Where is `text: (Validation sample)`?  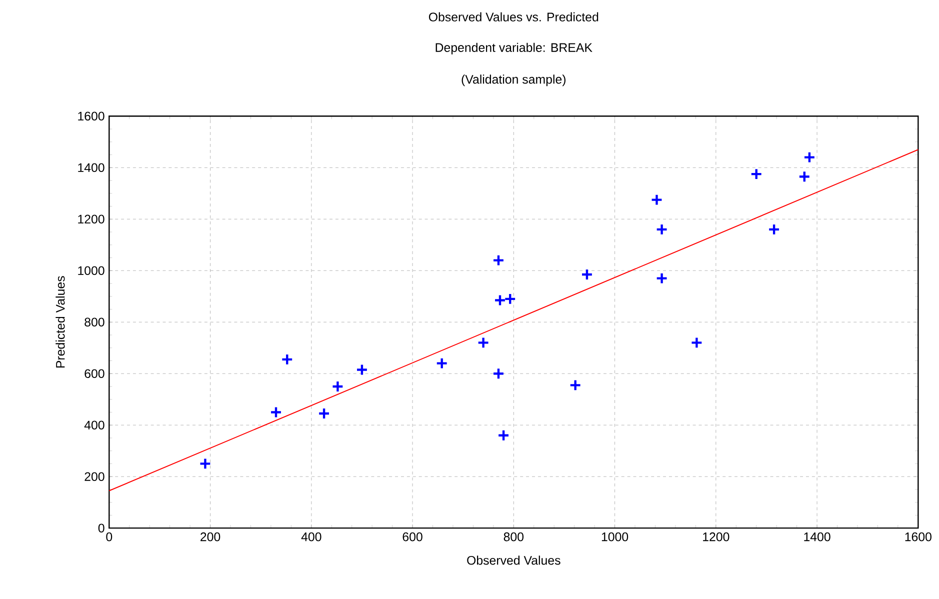 text: (Validation sample) is located at coordinates (514, 80).